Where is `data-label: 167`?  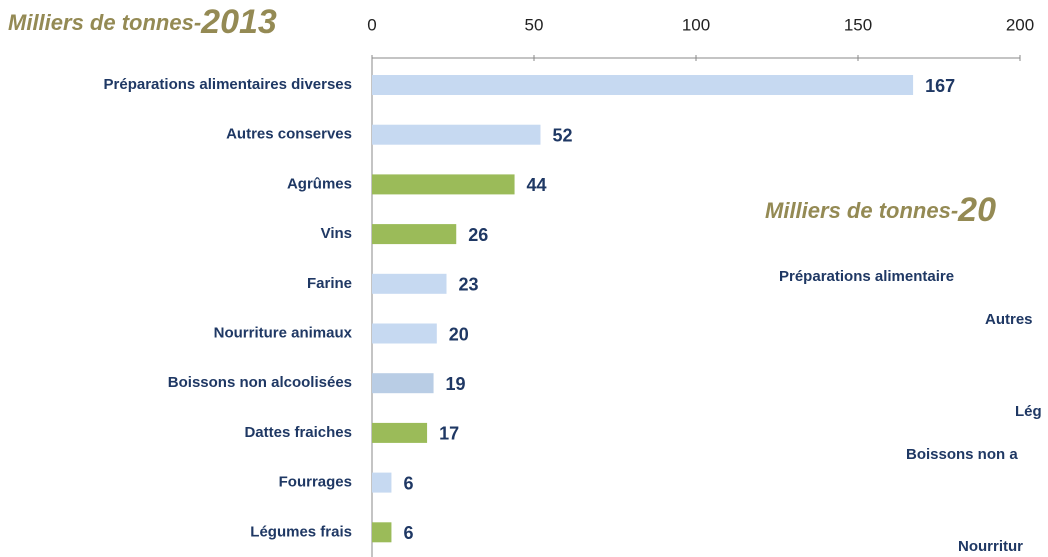 data-label: 167 is located at coordinates (940, 86).